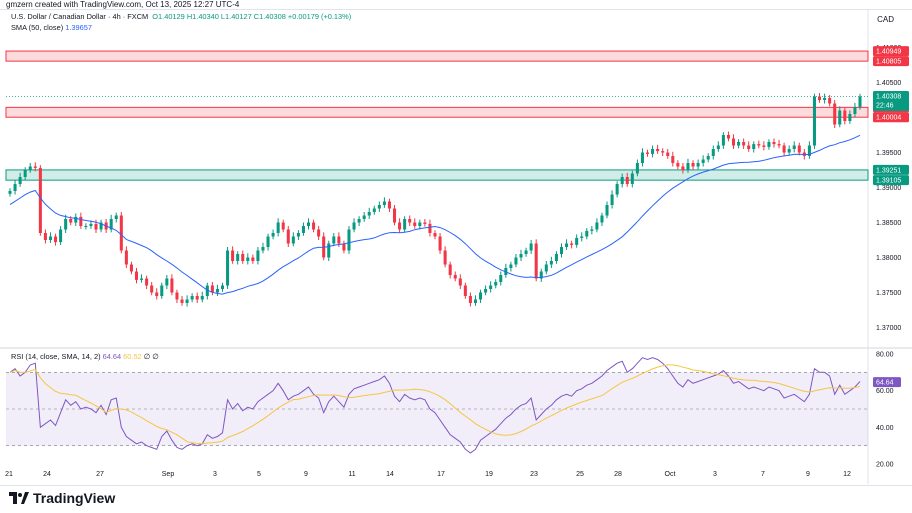 The width and height of the screenshot is (912, 513). What do you see at coordinates (62, 498) in the screenshot?
I see `tradingview-logo: TradingView` at bounding box center [62, 498].